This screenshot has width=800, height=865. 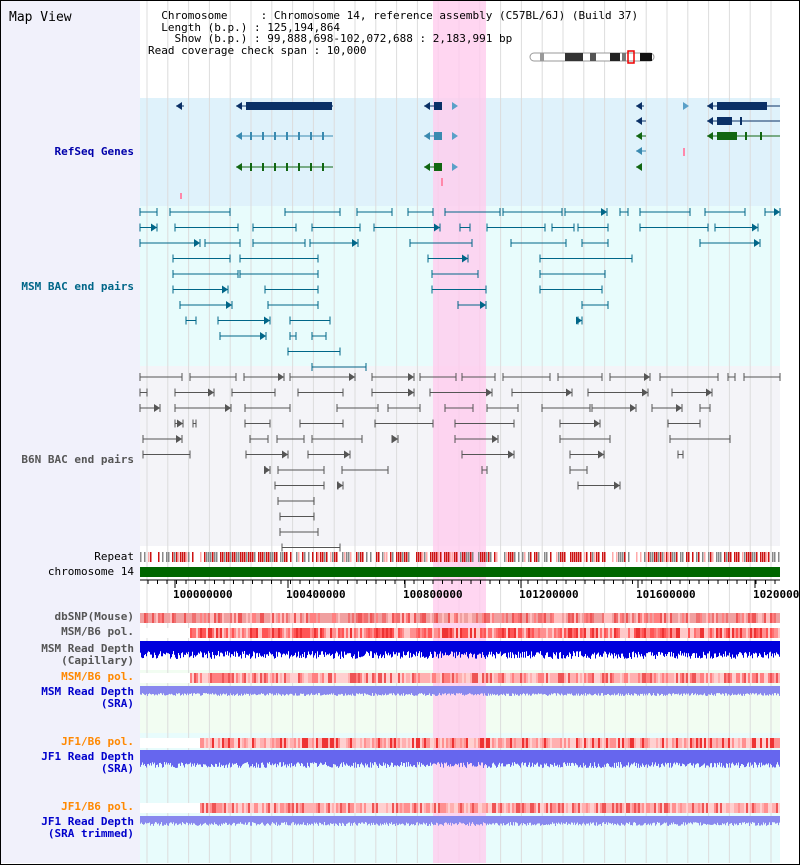 I want to click on gene-strand-arrow, so click(x=686, y=106).